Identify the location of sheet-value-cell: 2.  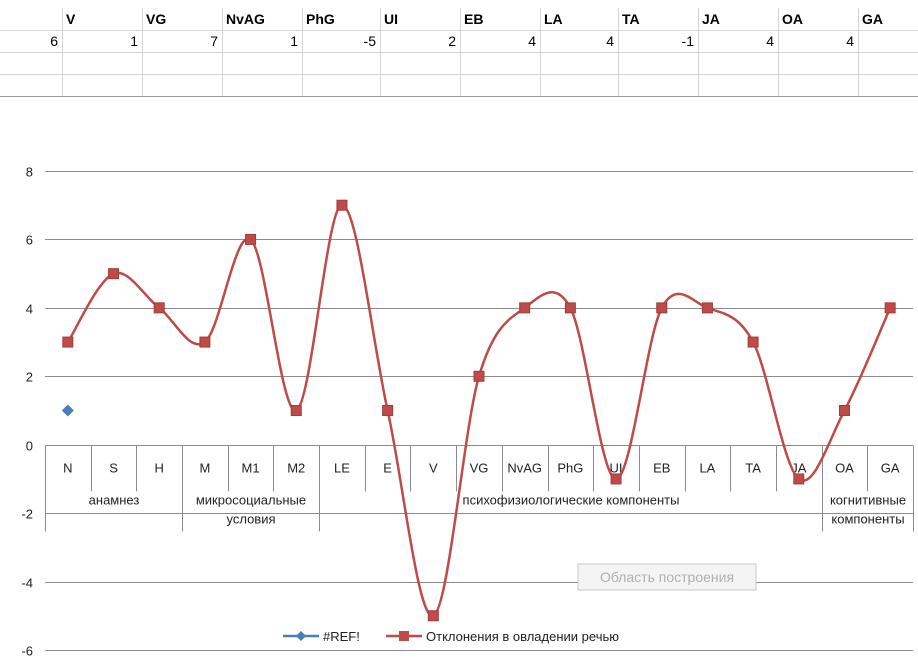
(452, 41).